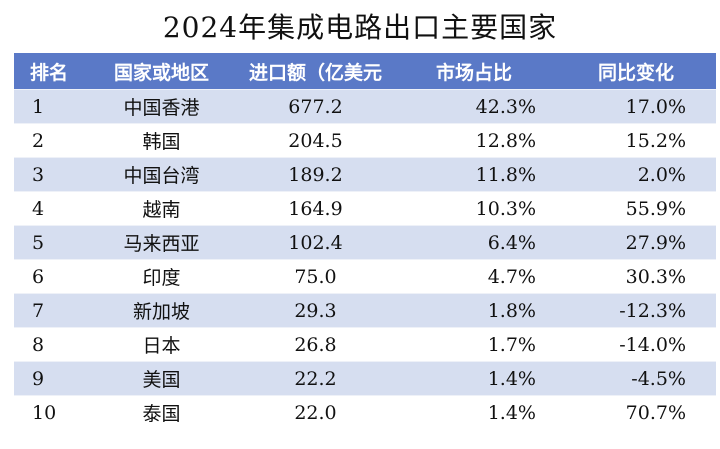 The width and height of the screenshot is (720, 449). Describe the element at coordinates (636, 208) in the screenshot. I see `cell-change: 55.9%` at that location.